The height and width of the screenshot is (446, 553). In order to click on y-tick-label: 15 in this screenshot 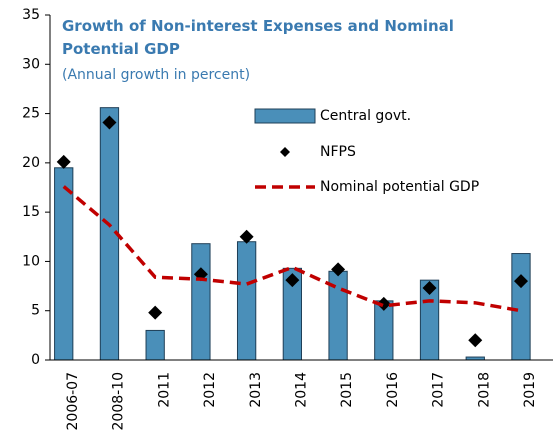, I will do `click(31, 212)`.